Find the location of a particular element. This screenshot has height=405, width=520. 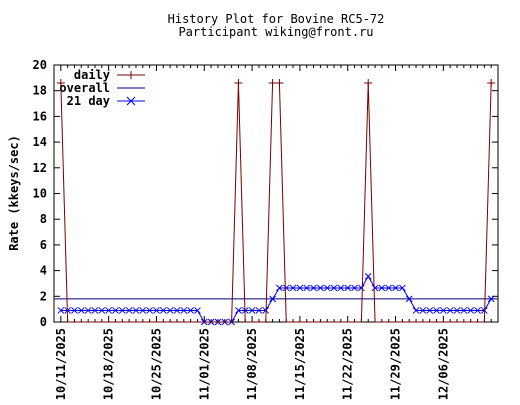

y-tick-label: 16 is located at coordinates (40, 116).